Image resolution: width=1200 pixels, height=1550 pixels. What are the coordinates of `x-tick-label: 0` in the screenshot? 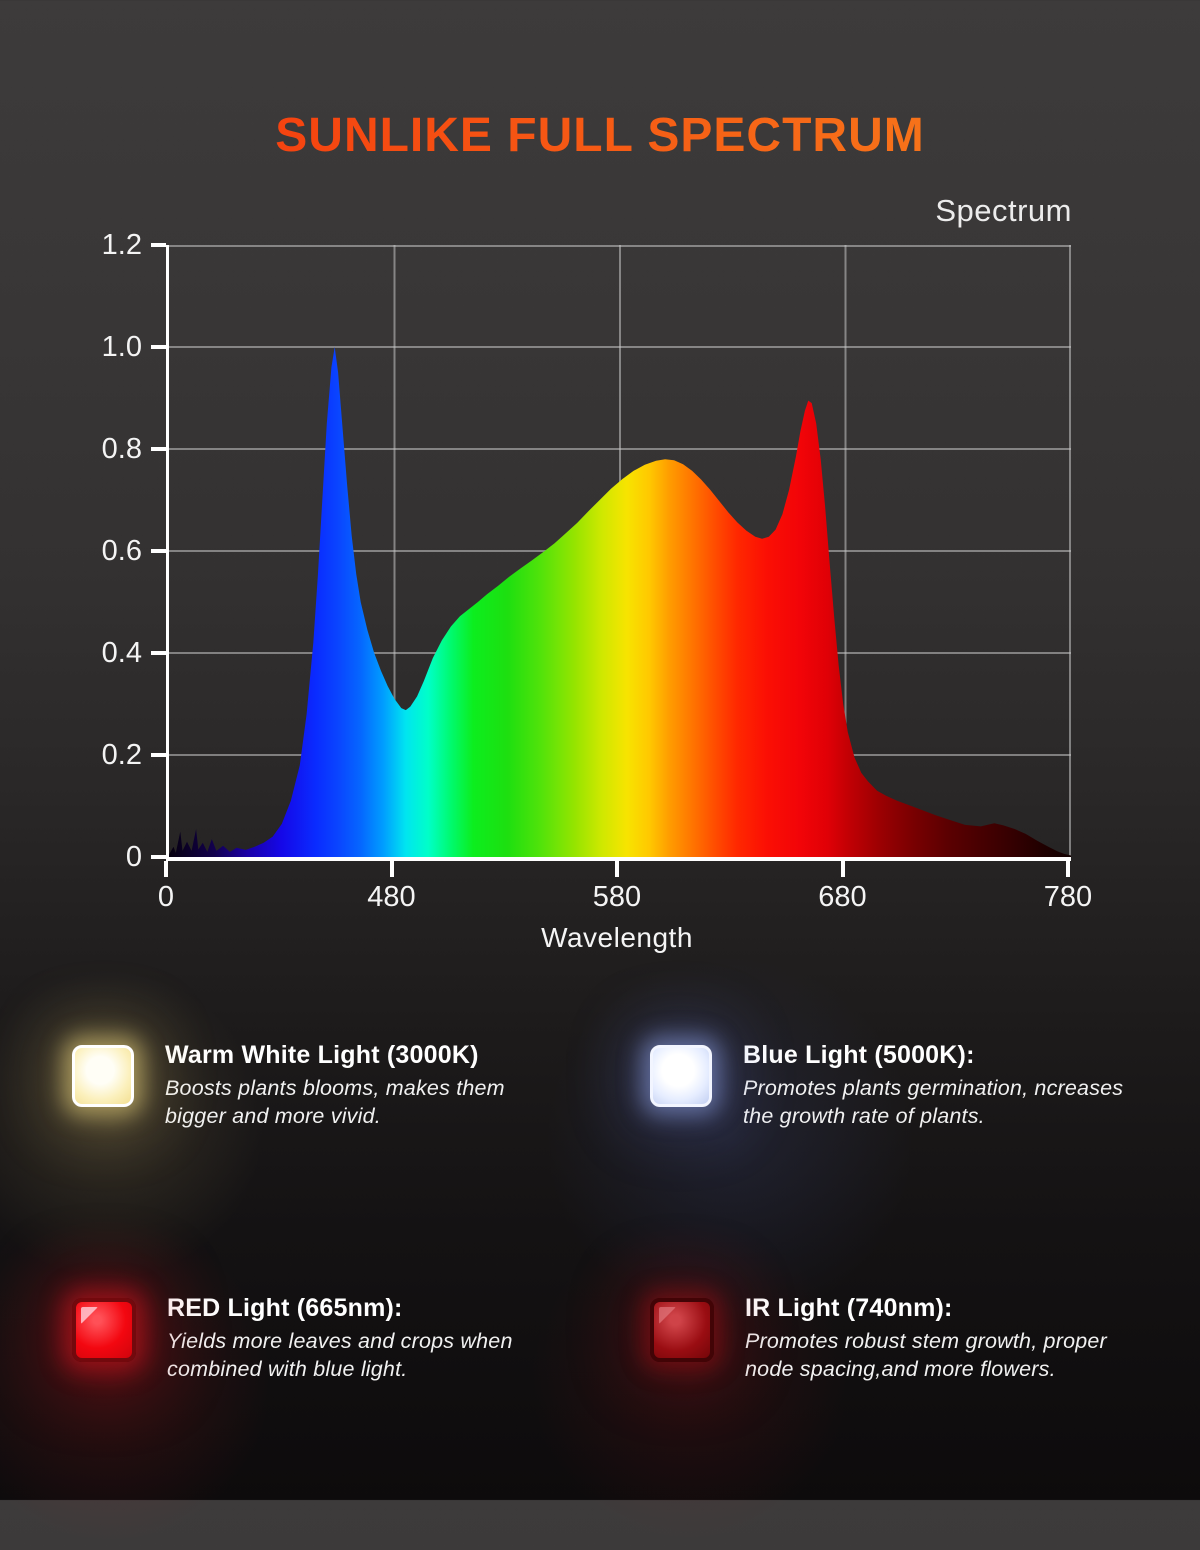 It's located at (166, 897).